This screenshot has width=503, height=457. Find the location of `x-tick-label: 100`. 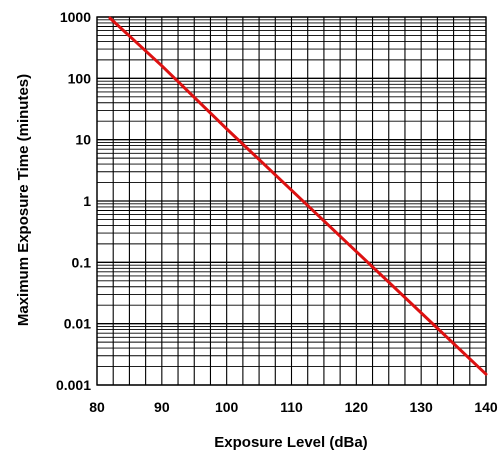

x-tick-label: 100 is located at coordinates (227, 407).